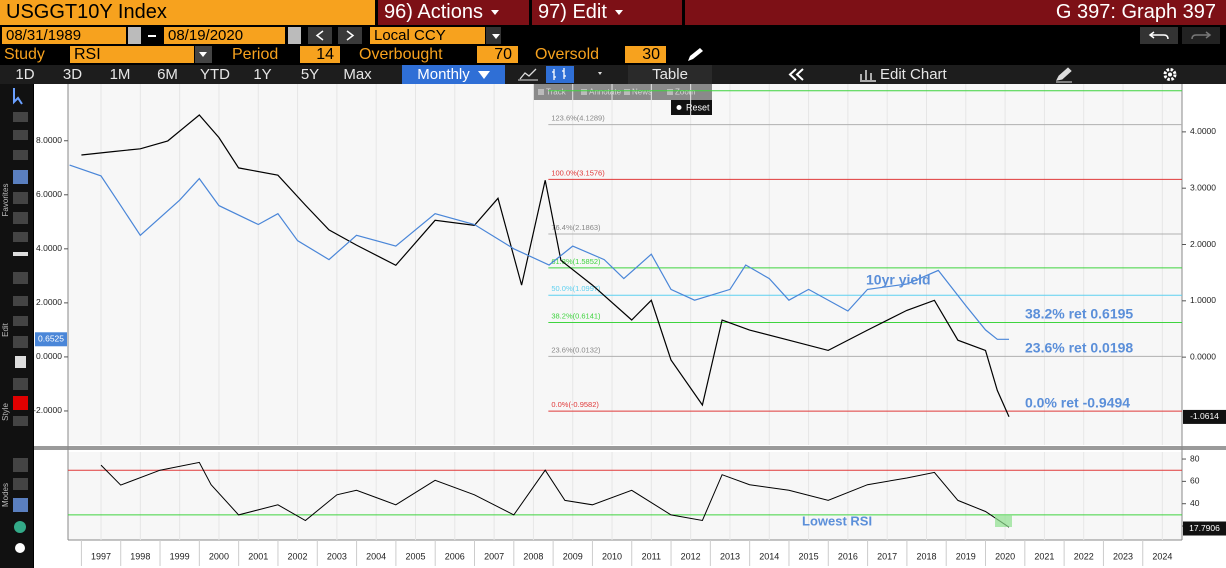 This screenshot has height=568, width=1226. Describe the element at coordinates (605, 92) in the screenshot. I see `tool-label: Annotate` at that location.